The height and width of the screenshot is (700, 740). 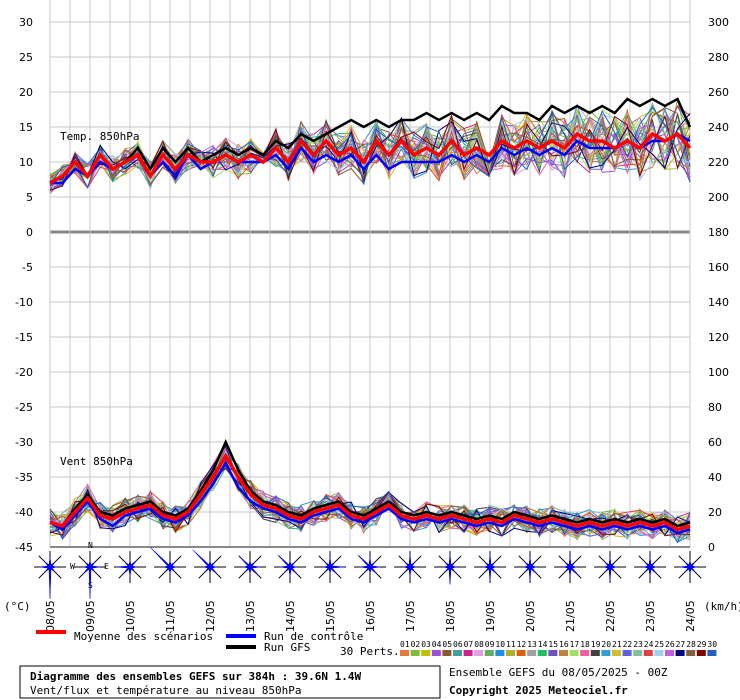 I want to click on left-tick-label: -30, so click(x=24, y=442).